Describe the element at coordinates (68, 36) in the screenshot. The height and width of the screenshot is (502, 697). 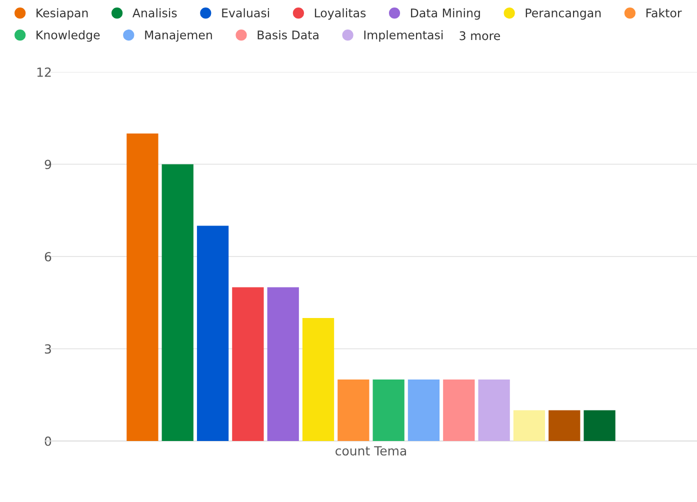
I see `legend-label: Knowledge` at that location.